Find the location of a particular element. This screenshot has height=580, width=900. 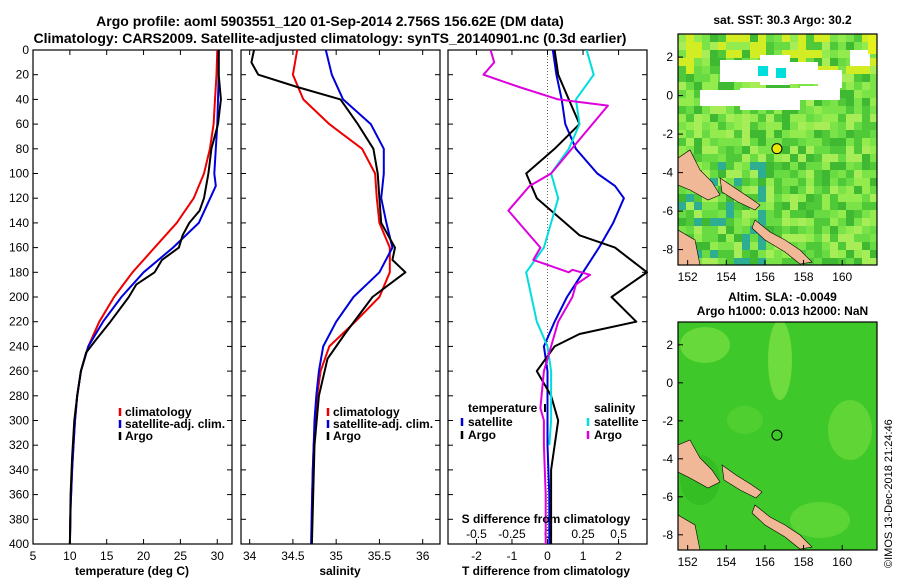

ytick-label: 160 is located at coordinates (19, 248).